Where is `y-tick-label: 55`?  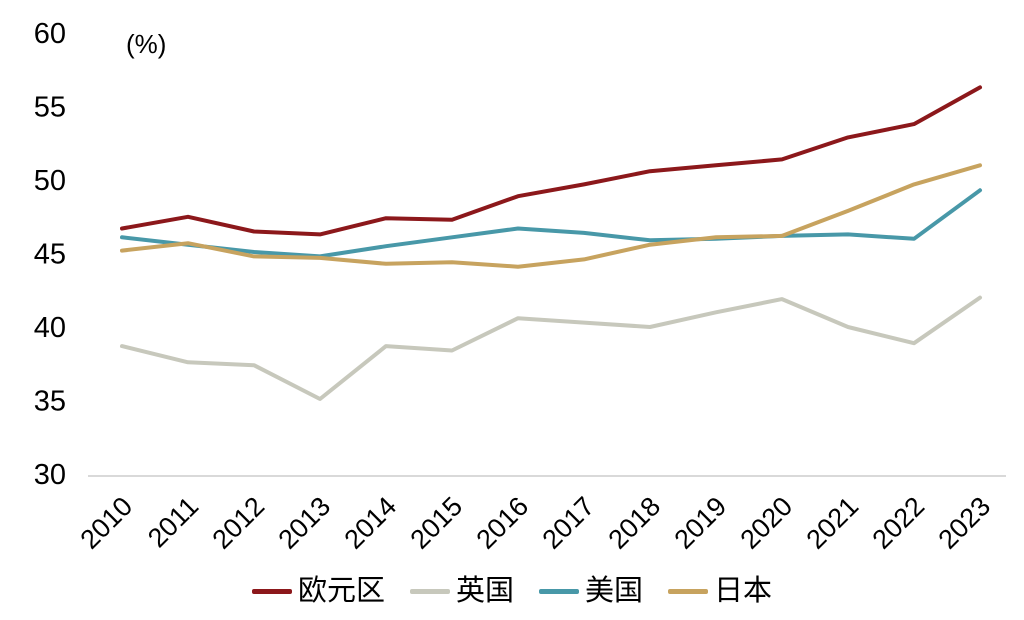
y-tick-label: 55 is located at coordinates (50, 108).